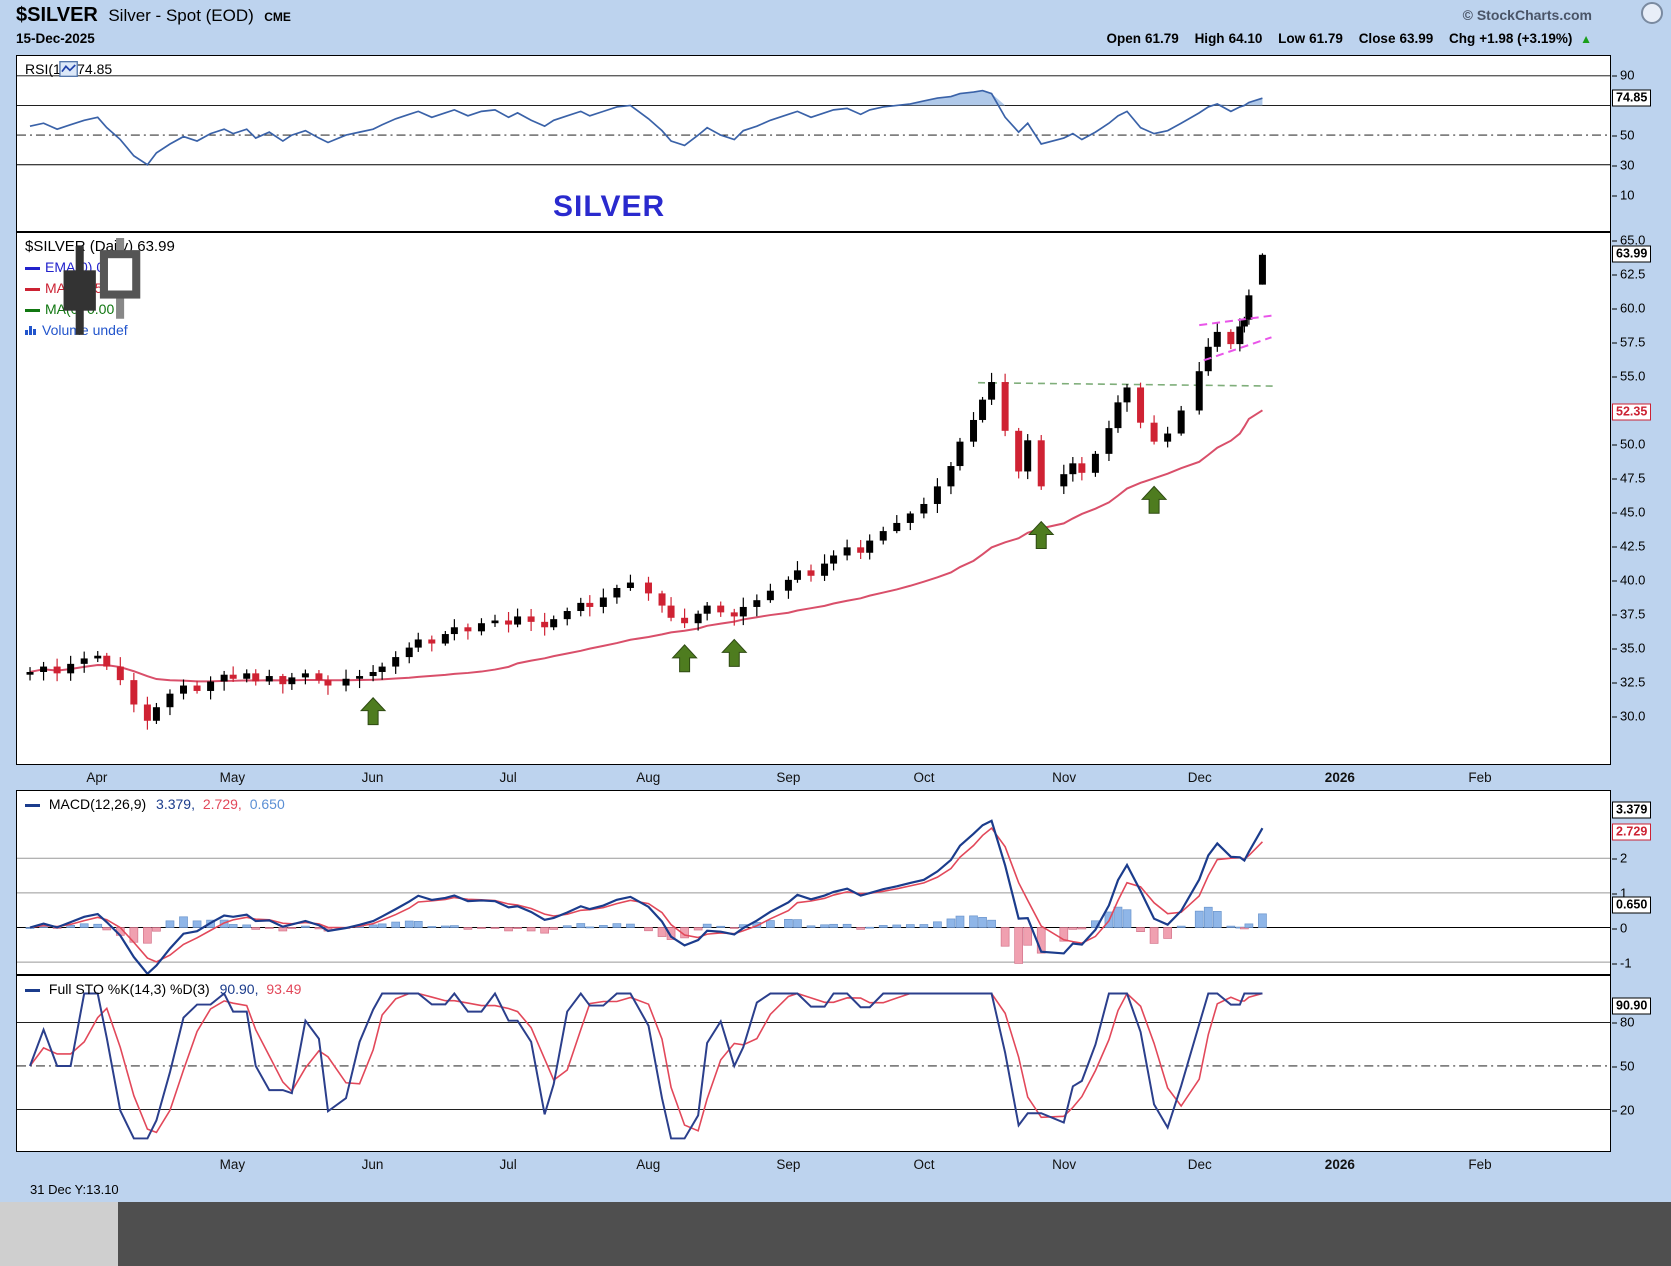 The width and height of the screenshot is (1671, 1266). What do you see at coordinates (1632, 1006) in the screenshot?
I see `value-box: 90.90` at bounding box center [1632, 1006].